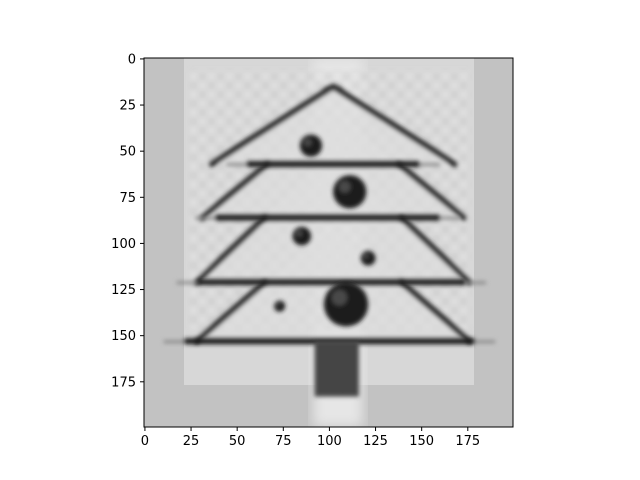 The image size is (640, 480). Describe the element at coordinates (283, 441) in the screenshot. I see `x-tick-label-75: 75` at that location.